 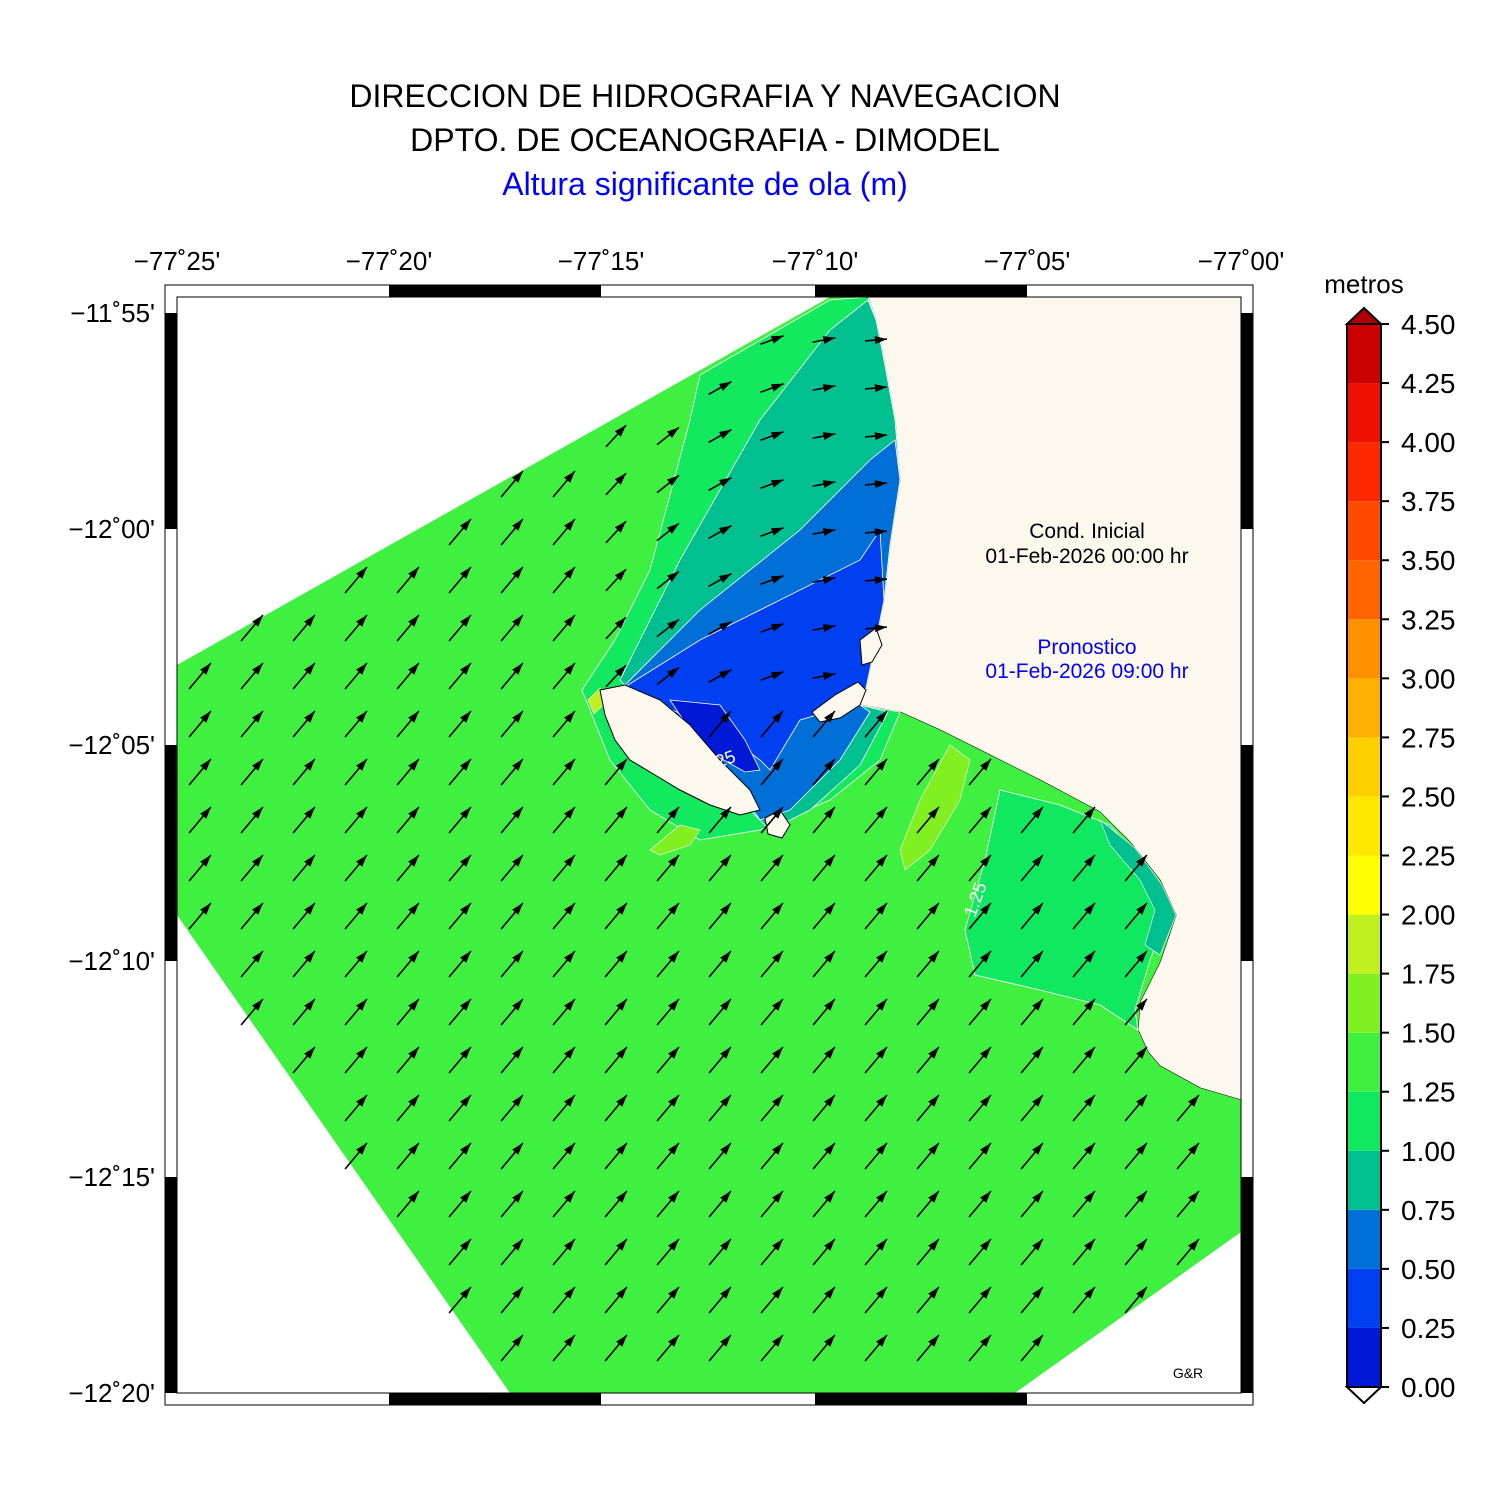 I want to click on lat-tick-label: −12˚15', so click(x=111, y=1177).